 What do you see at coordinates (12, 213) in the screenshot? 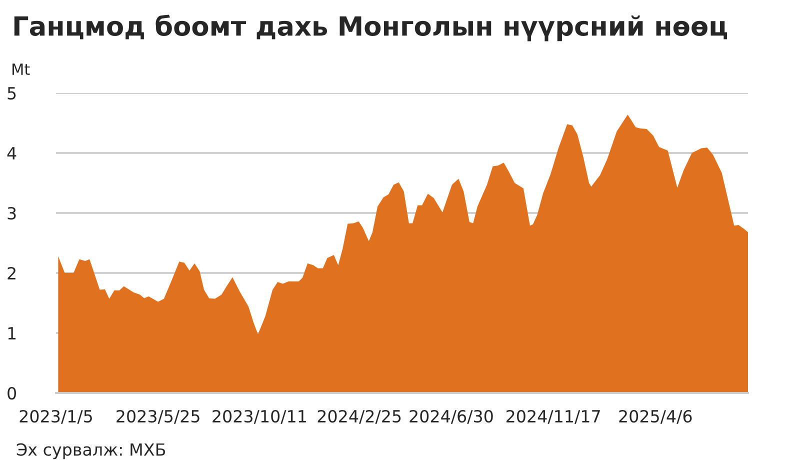
I see `y-tick-label: 3` at bounding box center [12, 213].